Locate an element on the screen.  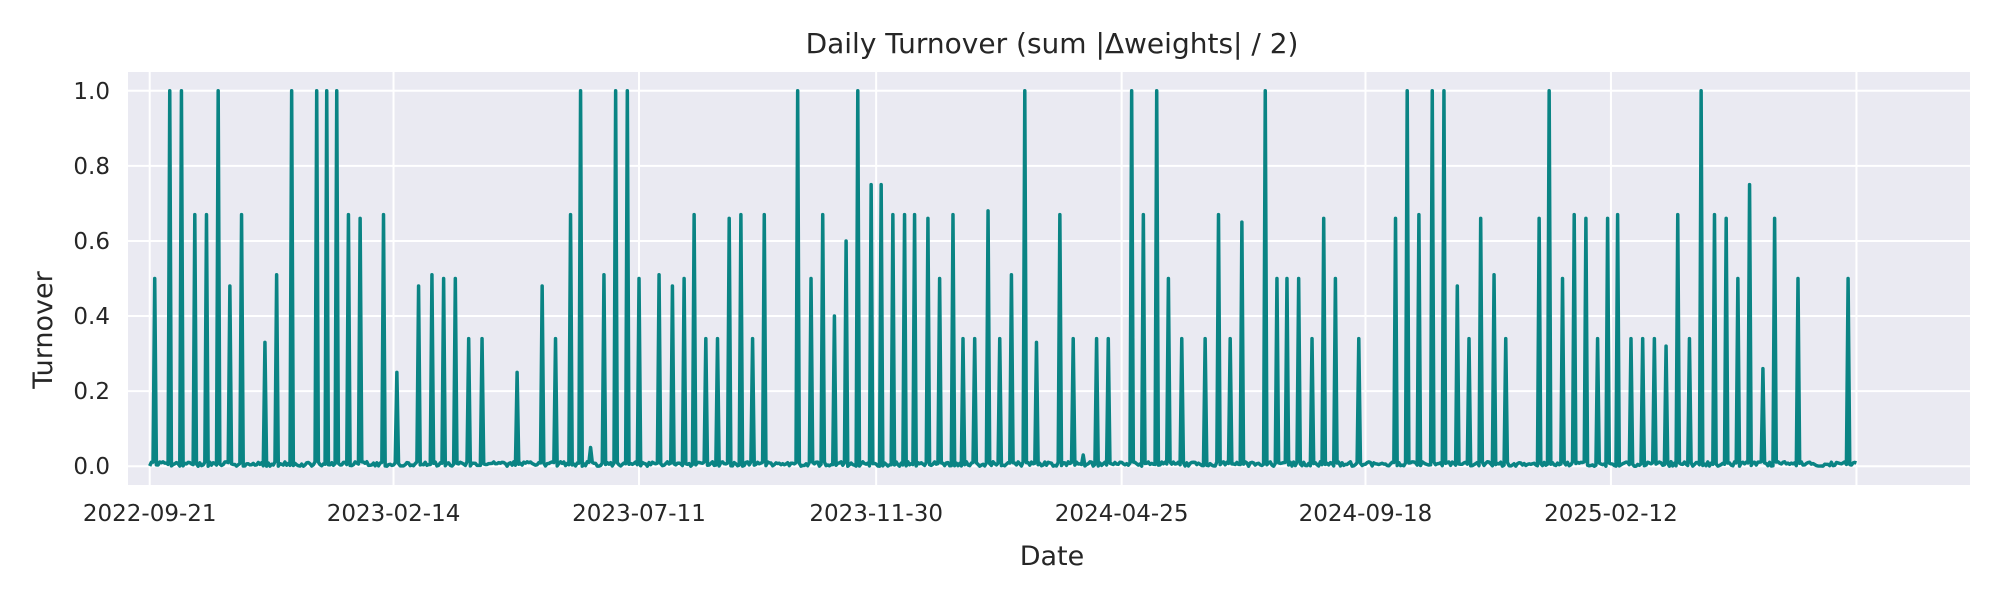
x-tick-label: 2025-02-12 is located at coordinates (1611, 514).